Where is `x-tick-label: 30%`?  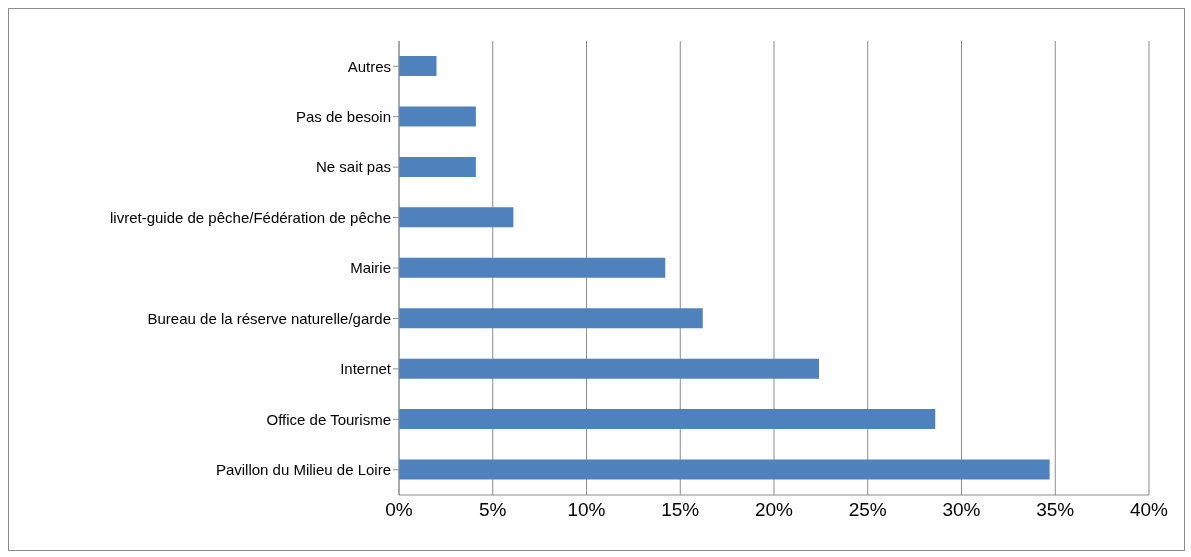 x-tick-label: 30% is located at coordinates (961, 510).